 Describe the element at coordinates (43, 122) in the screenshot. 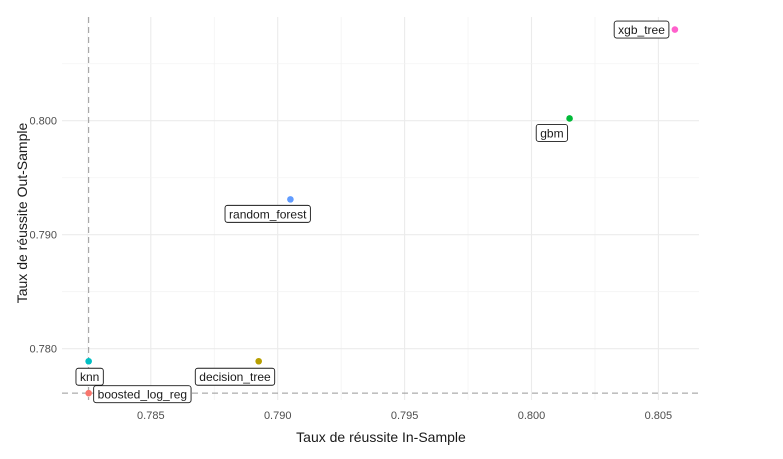

I see `y-tick-label: 0.800` at that location.